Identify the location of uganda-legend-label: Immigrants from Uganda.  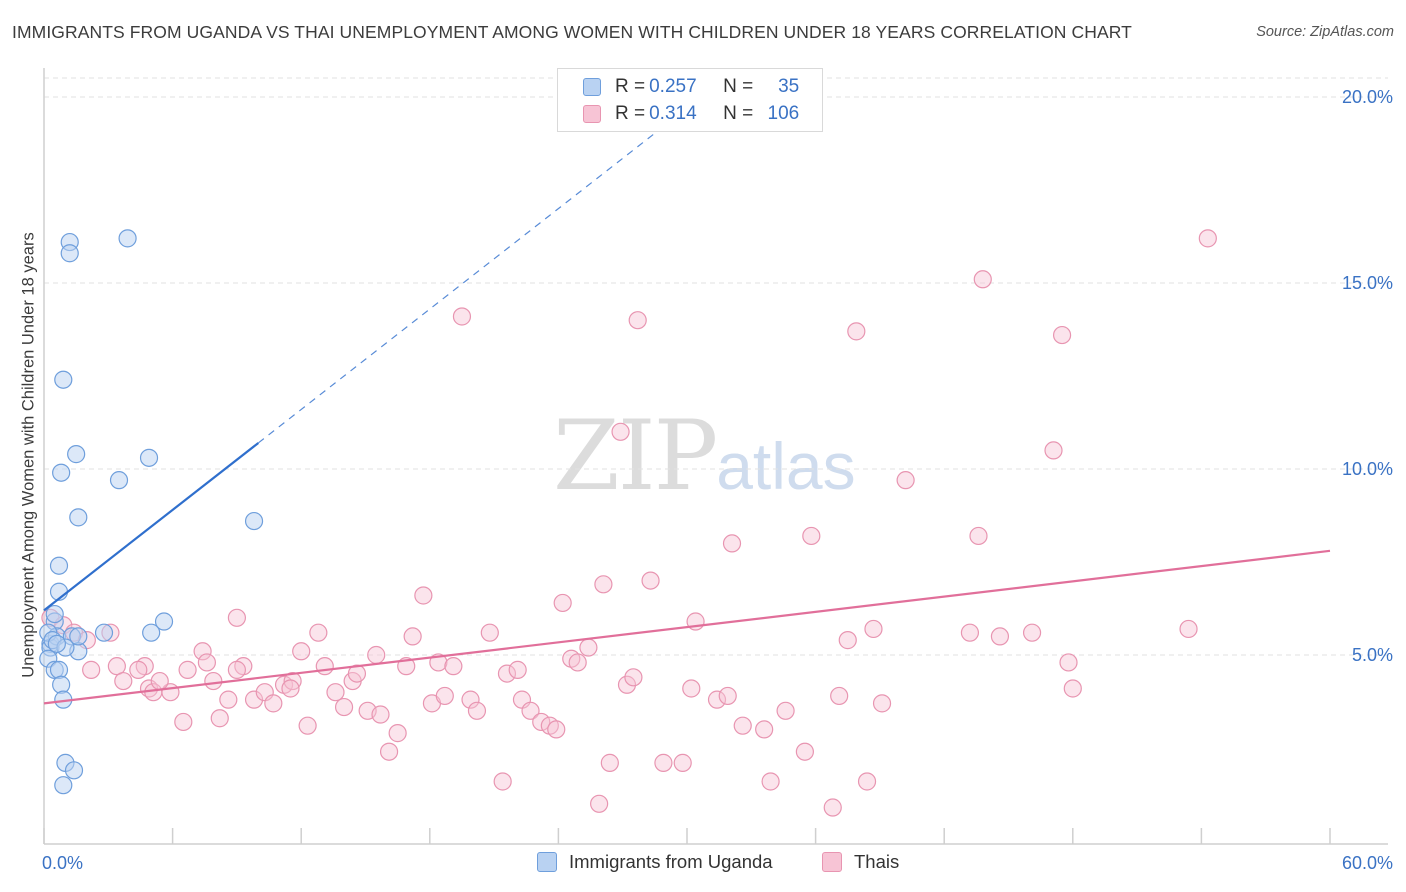
(671, 861).